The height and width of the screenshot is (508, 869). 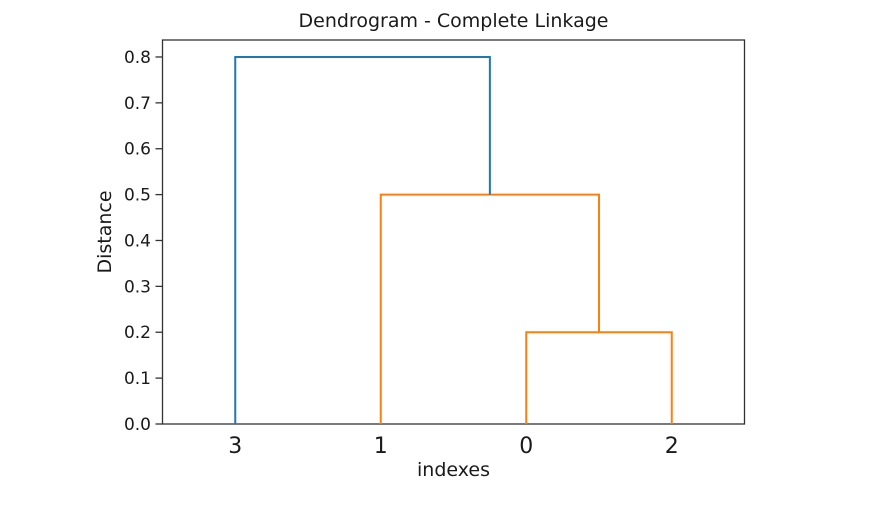 What do you see at coordinates (381, 446) in the screenshot?
I see `x-leaf-label: 1` at bounding box center [381, 446].